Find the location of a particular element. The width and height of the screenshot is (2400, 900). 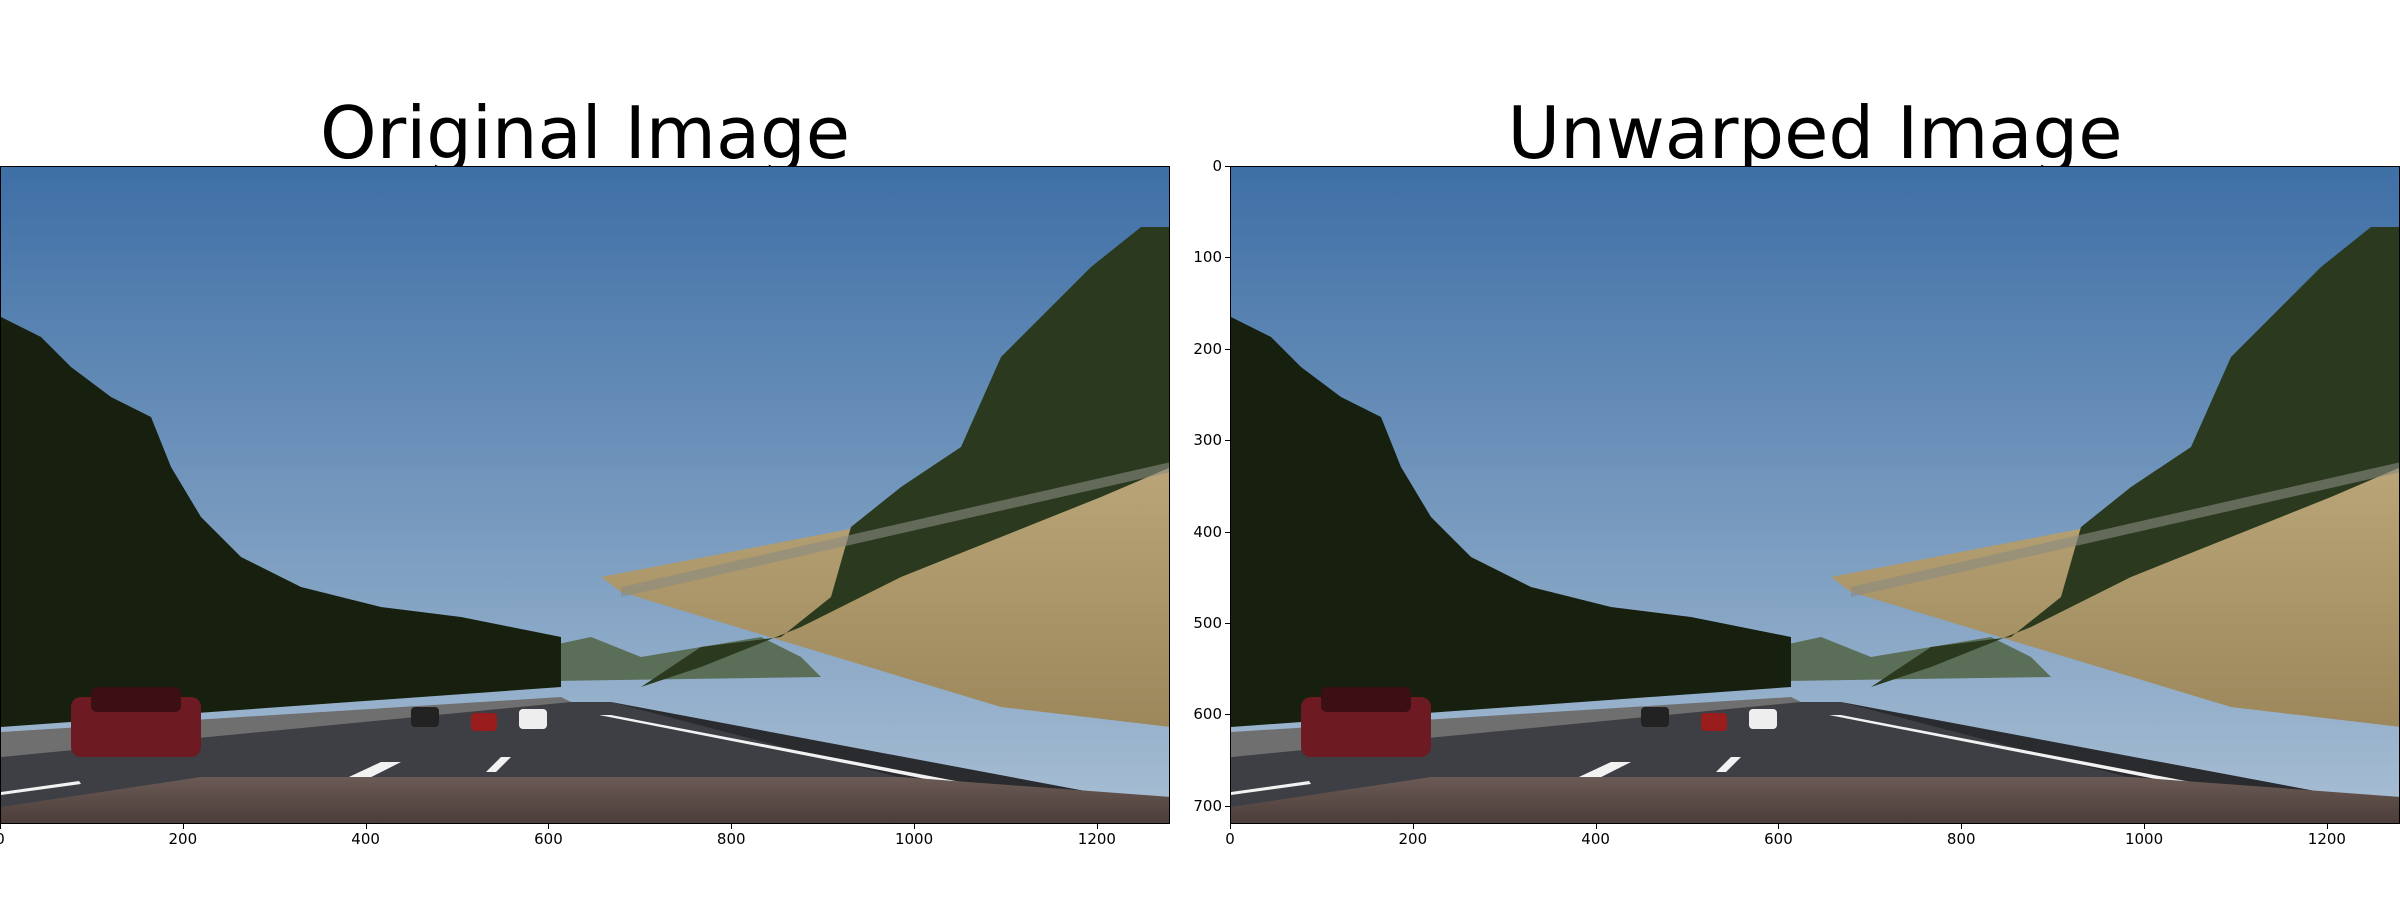

y-tick-label: 400 is located at coordinates (1207, 531).